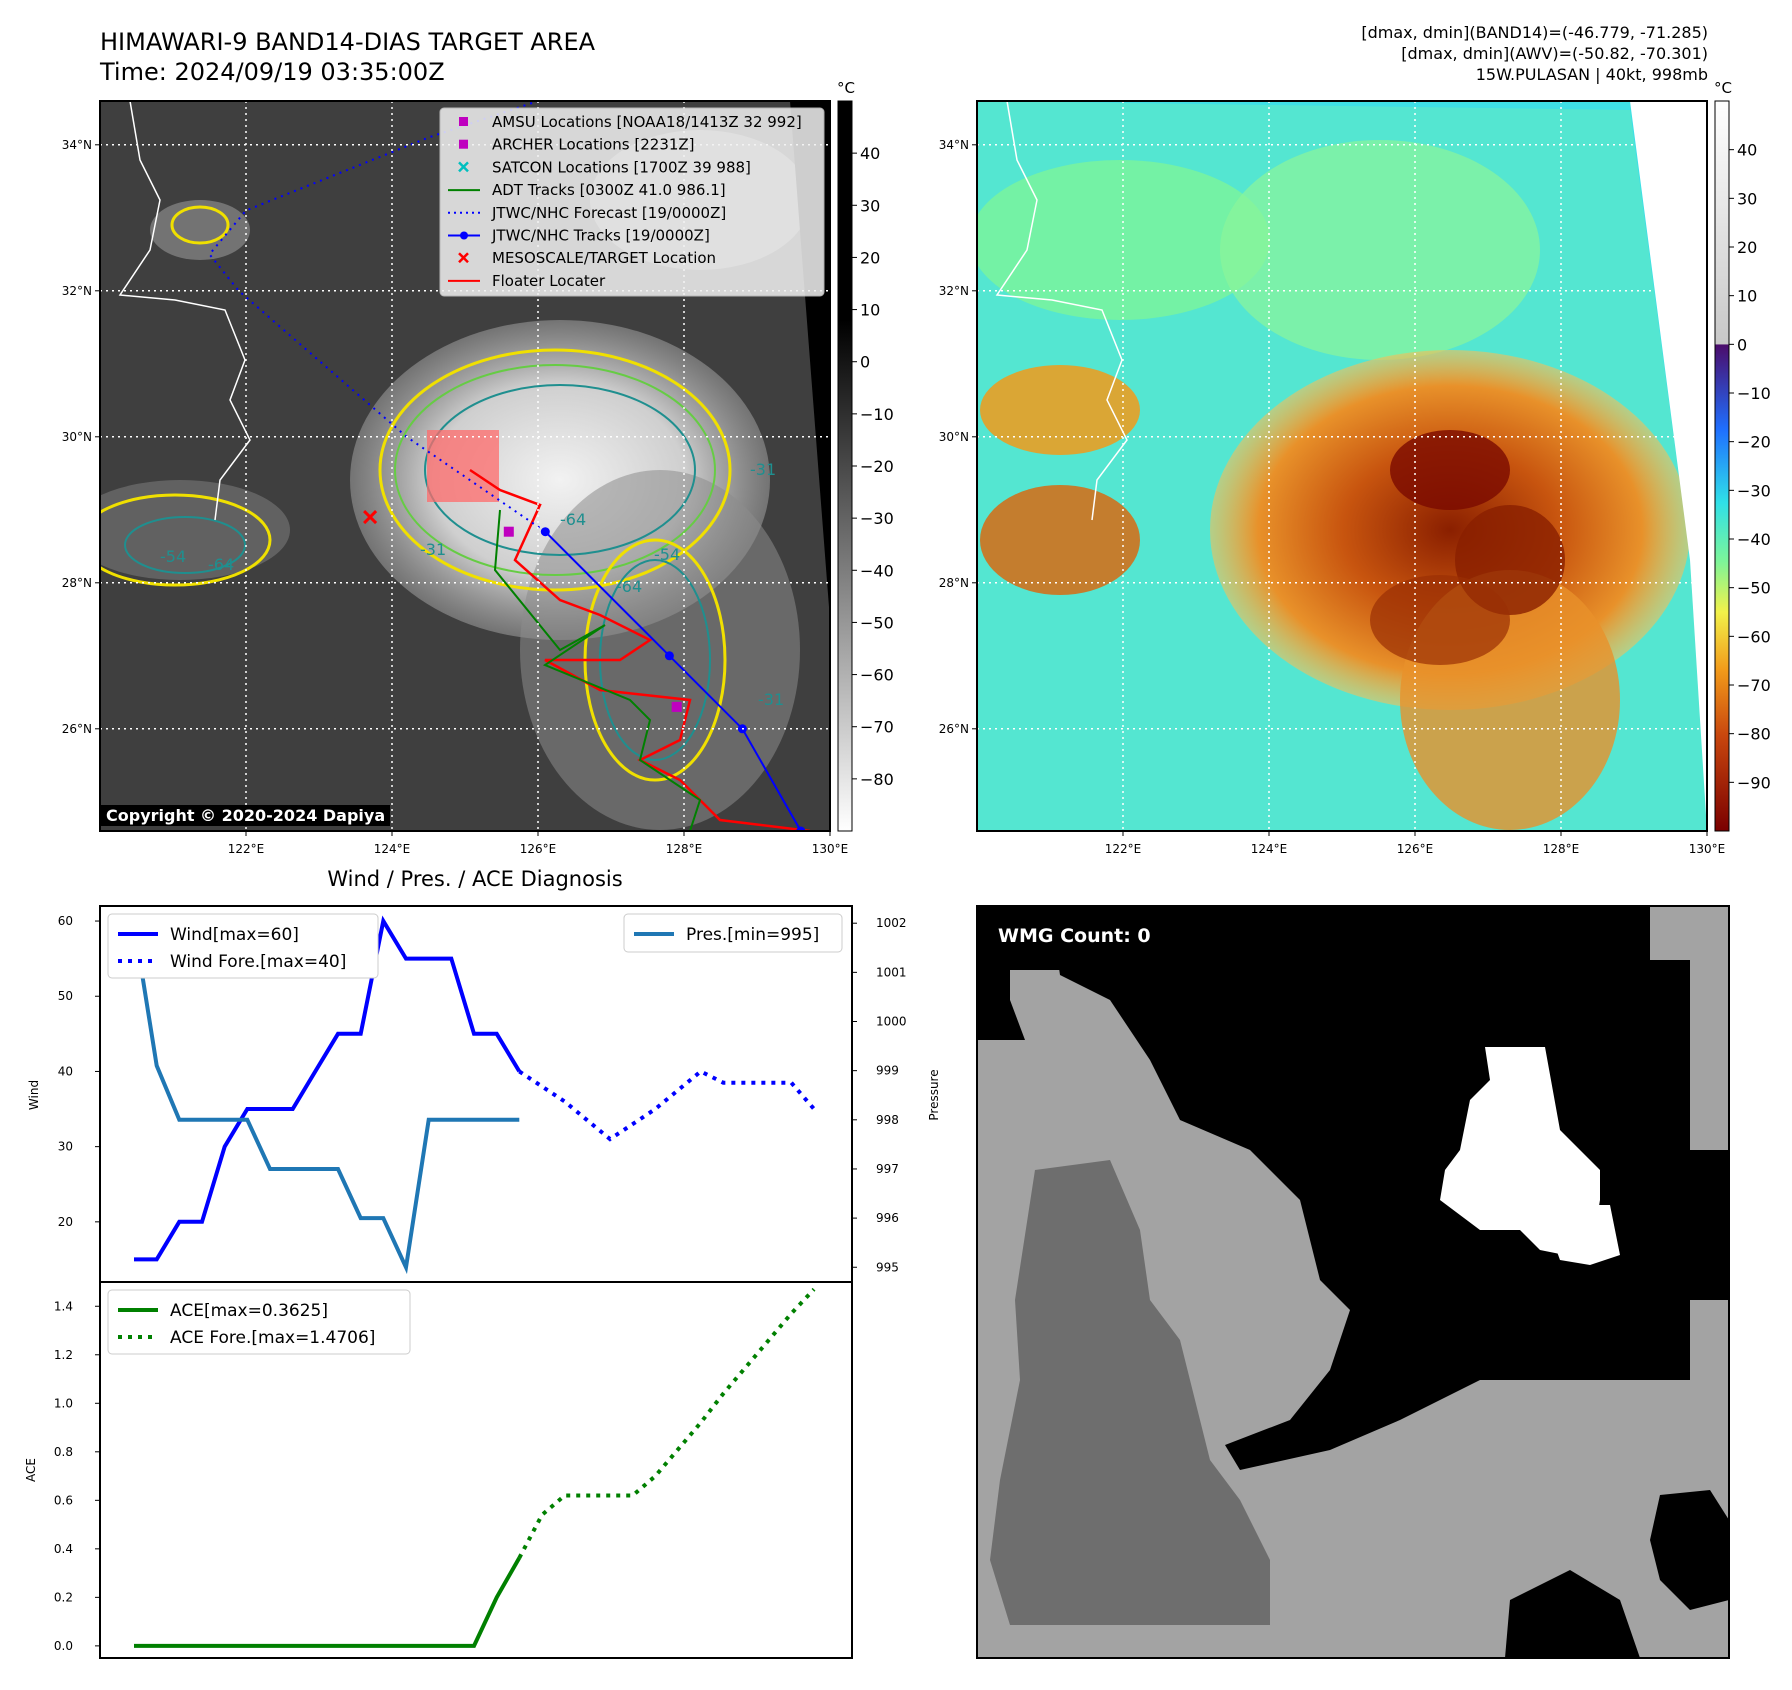  I want to click on legend-item: Floater Locater, so click(527, 281).